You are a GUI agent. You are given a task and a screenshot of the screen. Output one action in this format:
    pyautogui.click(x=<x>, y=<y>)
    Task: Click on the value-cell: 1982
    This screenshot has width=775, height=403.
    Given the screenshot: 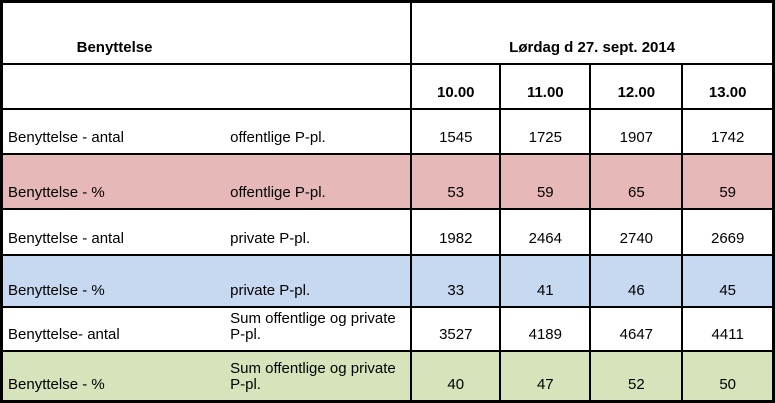 What is the action you would take?
    pyautogui.click(x=456, y=232)
    